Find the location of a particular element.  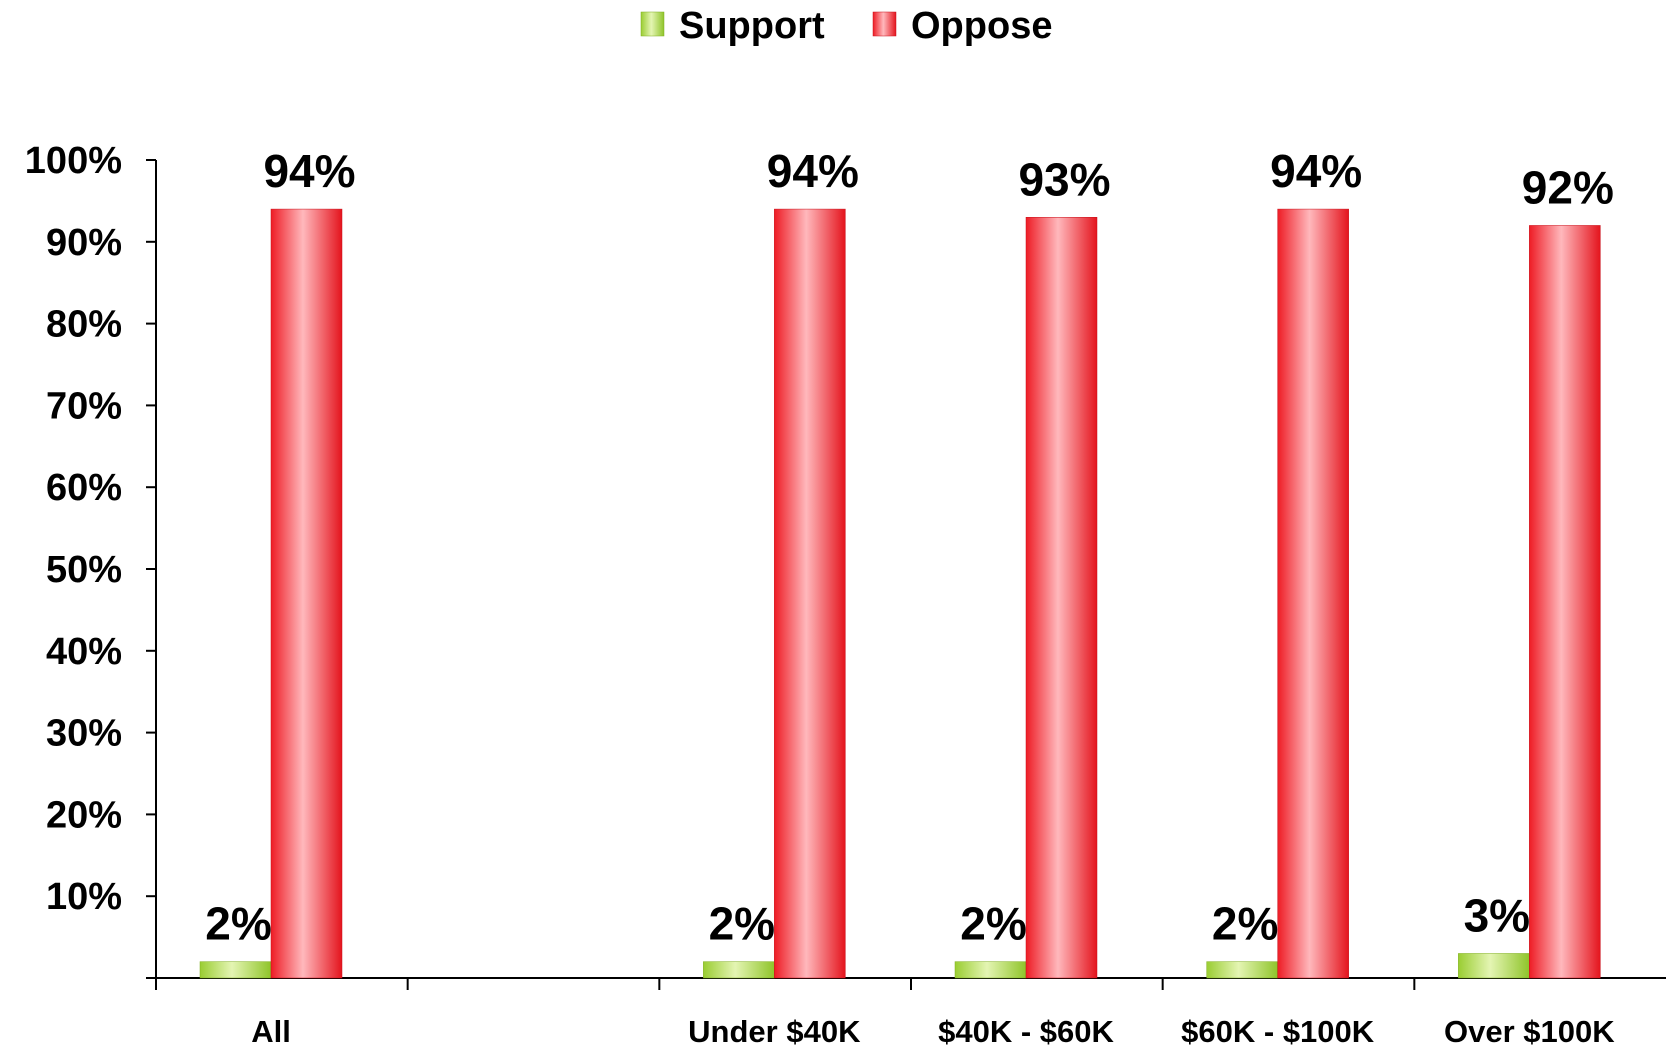

y-tick-label: 10% is located at coordinates (84, 897).